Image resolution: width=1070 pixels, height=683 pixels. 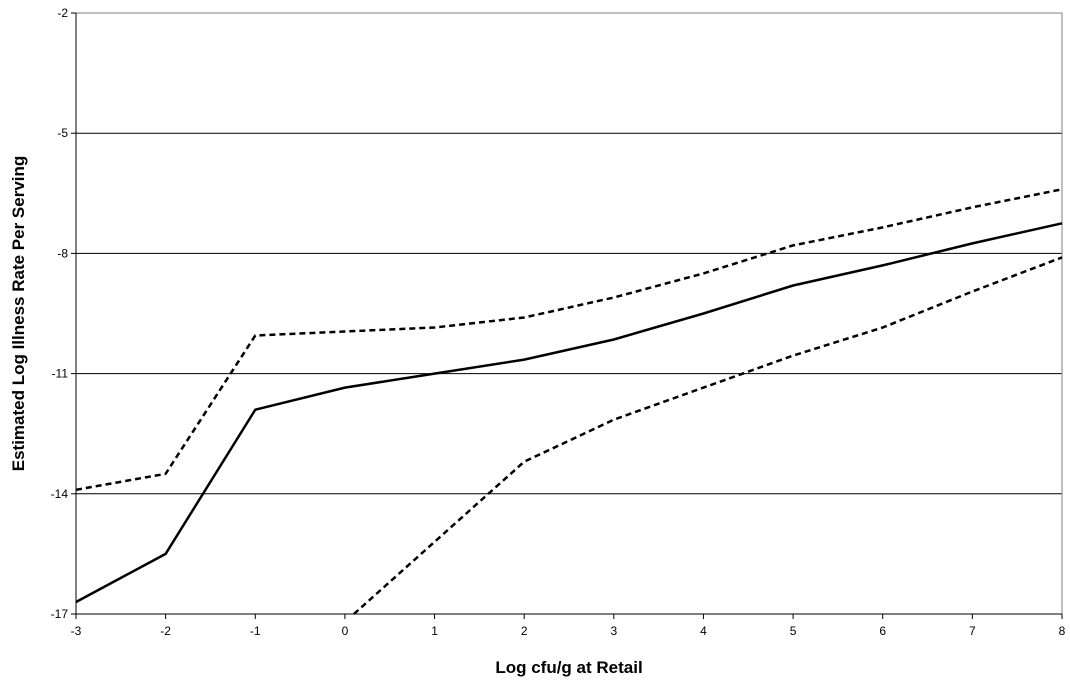 What do you see at coordinates (76, 631) in the screenshot?
I see `x-tick-label: -3` at bounding box center [76, 631].